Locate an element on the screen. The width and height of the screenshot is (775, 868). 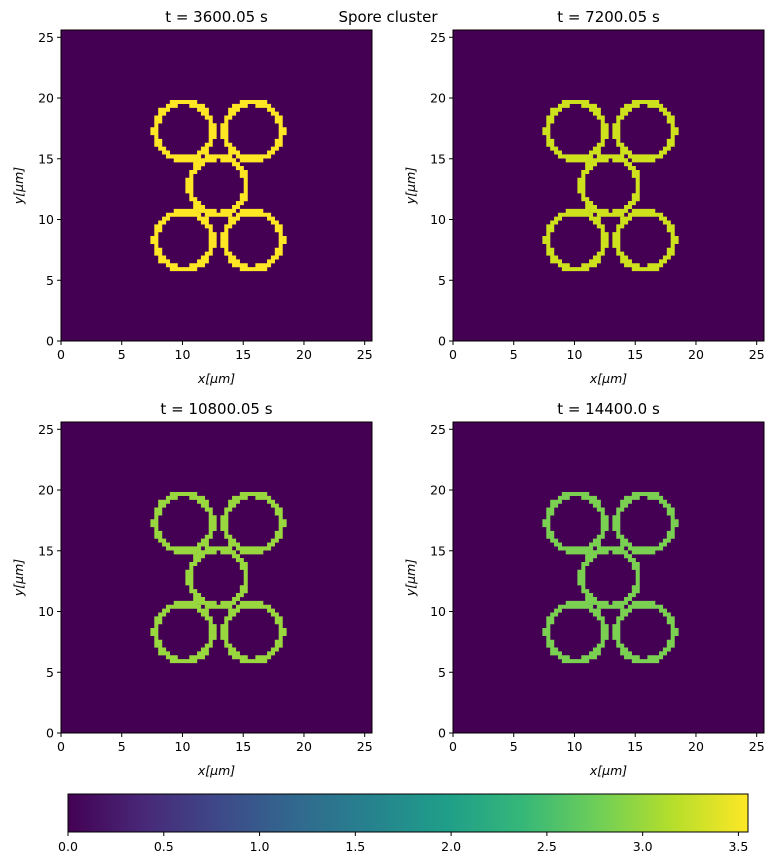
colorbar-tick-label: 2.0 is located at coordinates (451, 846).